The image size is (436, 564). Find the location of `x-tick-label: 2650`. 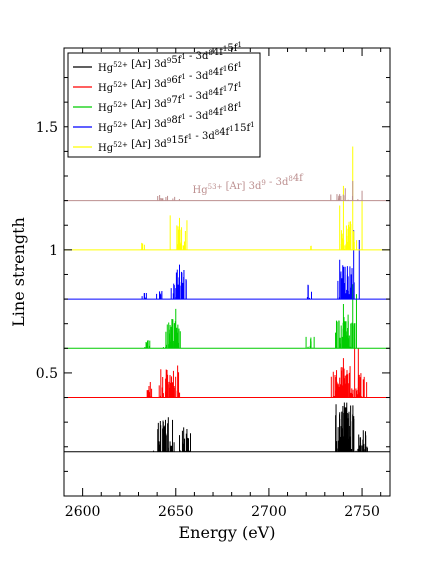

x-tick-label: 2650 is located at coordinates (176, 512).